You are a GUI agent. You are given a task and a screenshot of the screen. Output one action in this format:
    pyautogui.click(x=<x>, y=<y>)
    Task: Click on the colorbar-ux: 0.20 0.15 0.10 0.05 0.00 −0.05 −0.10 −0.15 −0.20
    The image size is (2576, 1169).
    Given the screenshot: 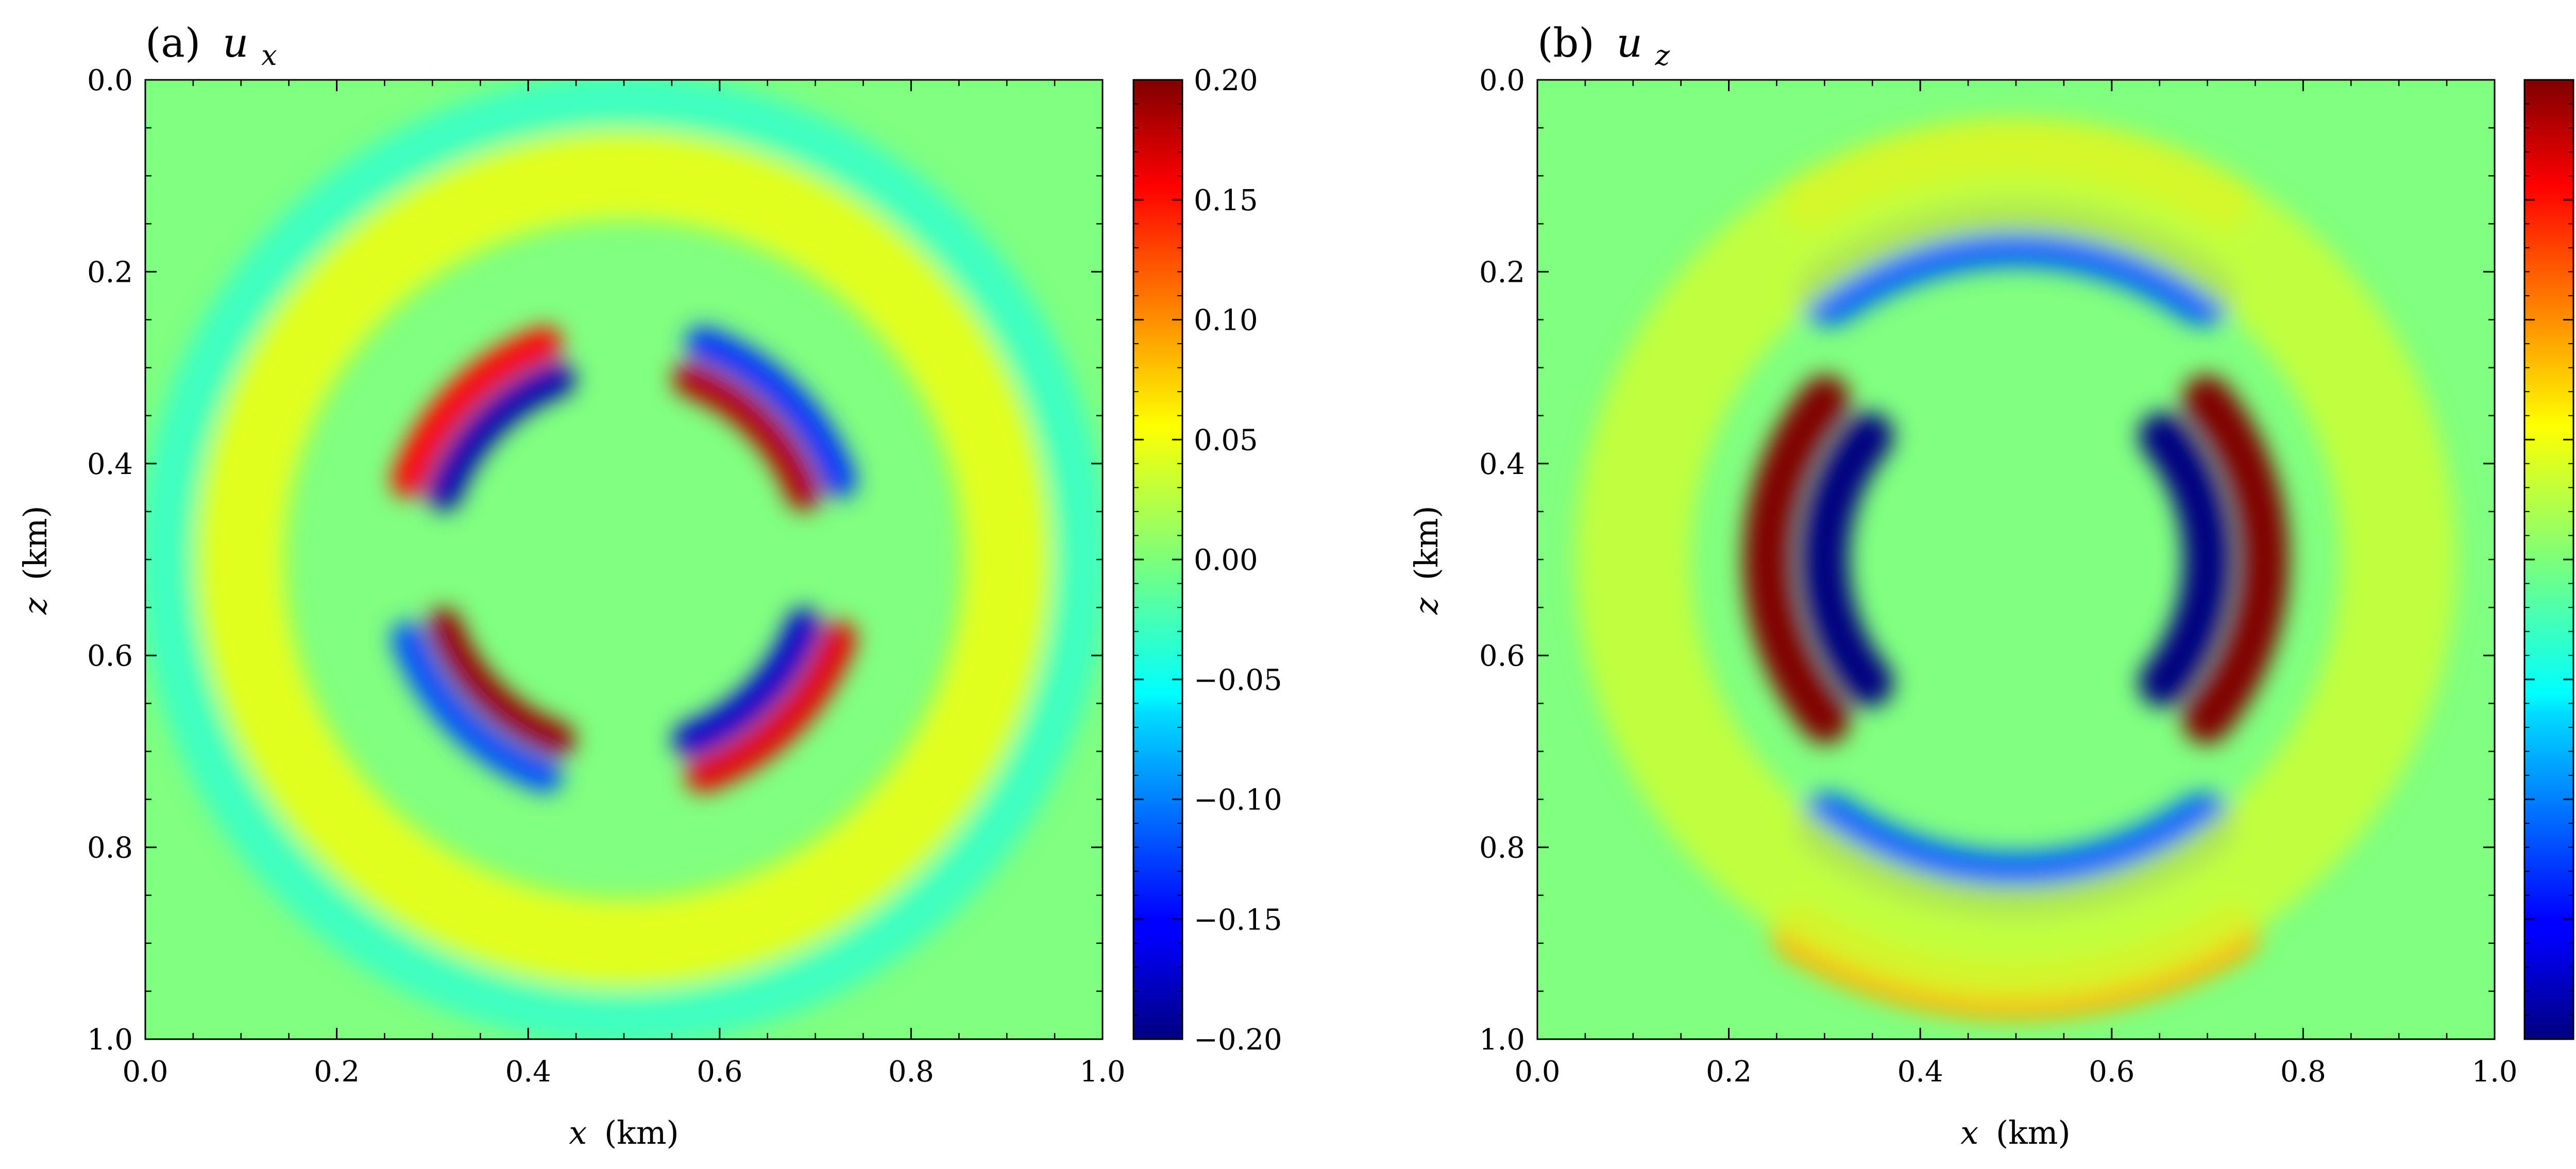 What is the action you would take?
    pyautogui.click(x=1207, y=561)
    